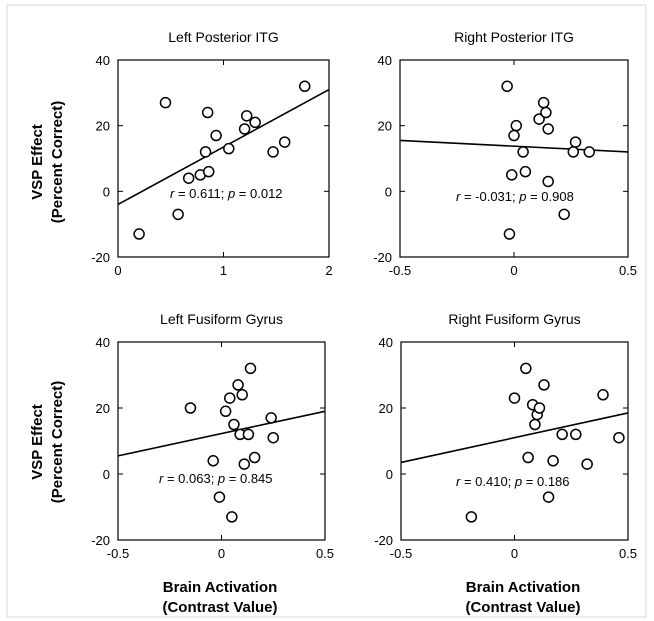 Image resolution: width=654 pixels, height=621 pixels. I want to click on stat-annotation: r = -0.031; p = 0.908, so click(515, 196).